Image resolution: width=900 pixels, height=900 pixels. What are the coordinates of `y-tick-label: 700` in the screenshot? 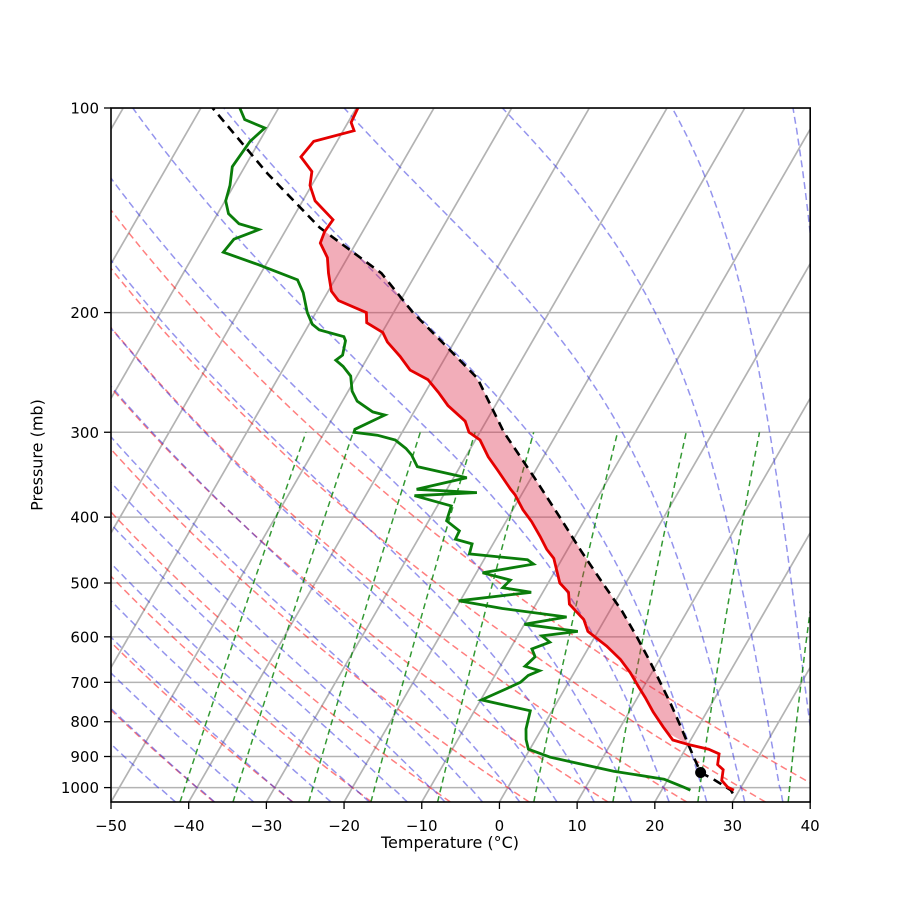 It's located at (84, 683).